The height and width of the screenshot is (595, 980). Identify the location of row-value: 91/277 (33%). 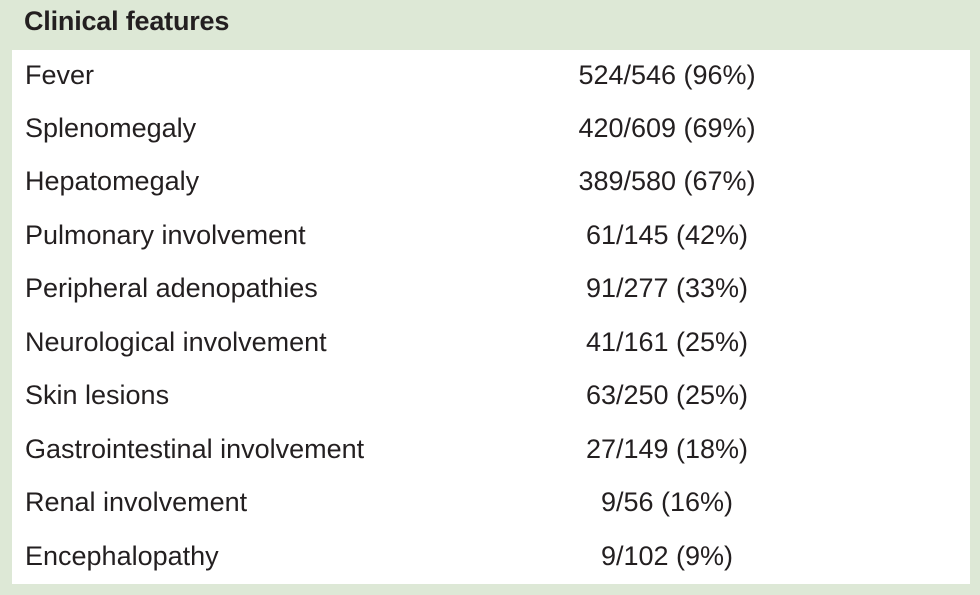
(667, 288).